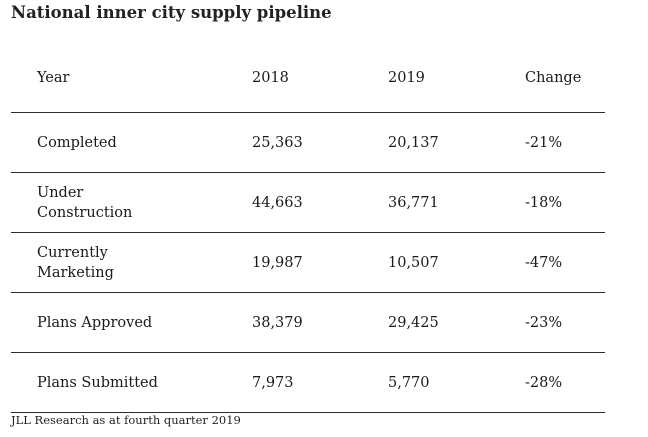  What do you see at coordinates (277, 142) in the screenshot?
I see `value-2018: 25,363` at bounding box center [277, 142].